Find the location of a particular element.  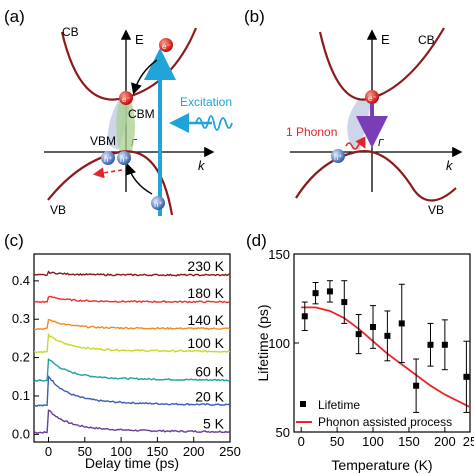

panel-d-tag: (d) is located at coordinates (256, 240).